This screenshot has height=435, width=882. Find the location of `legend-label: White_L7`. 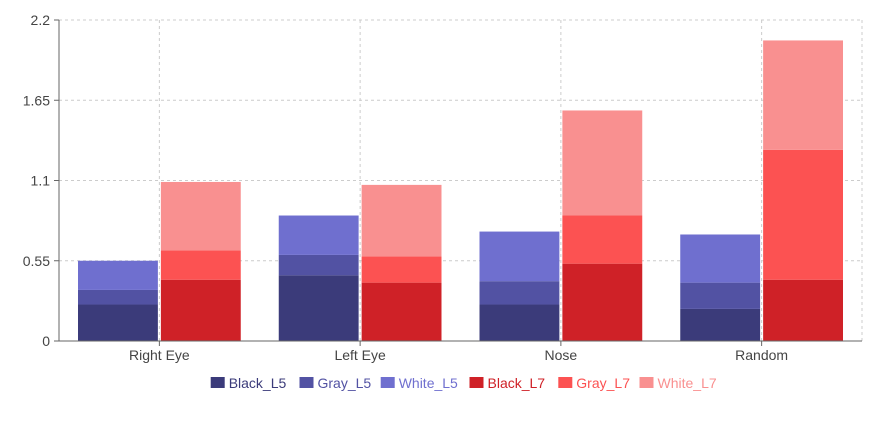

legend-label: White_L7 is located at coordinates (687, 383).